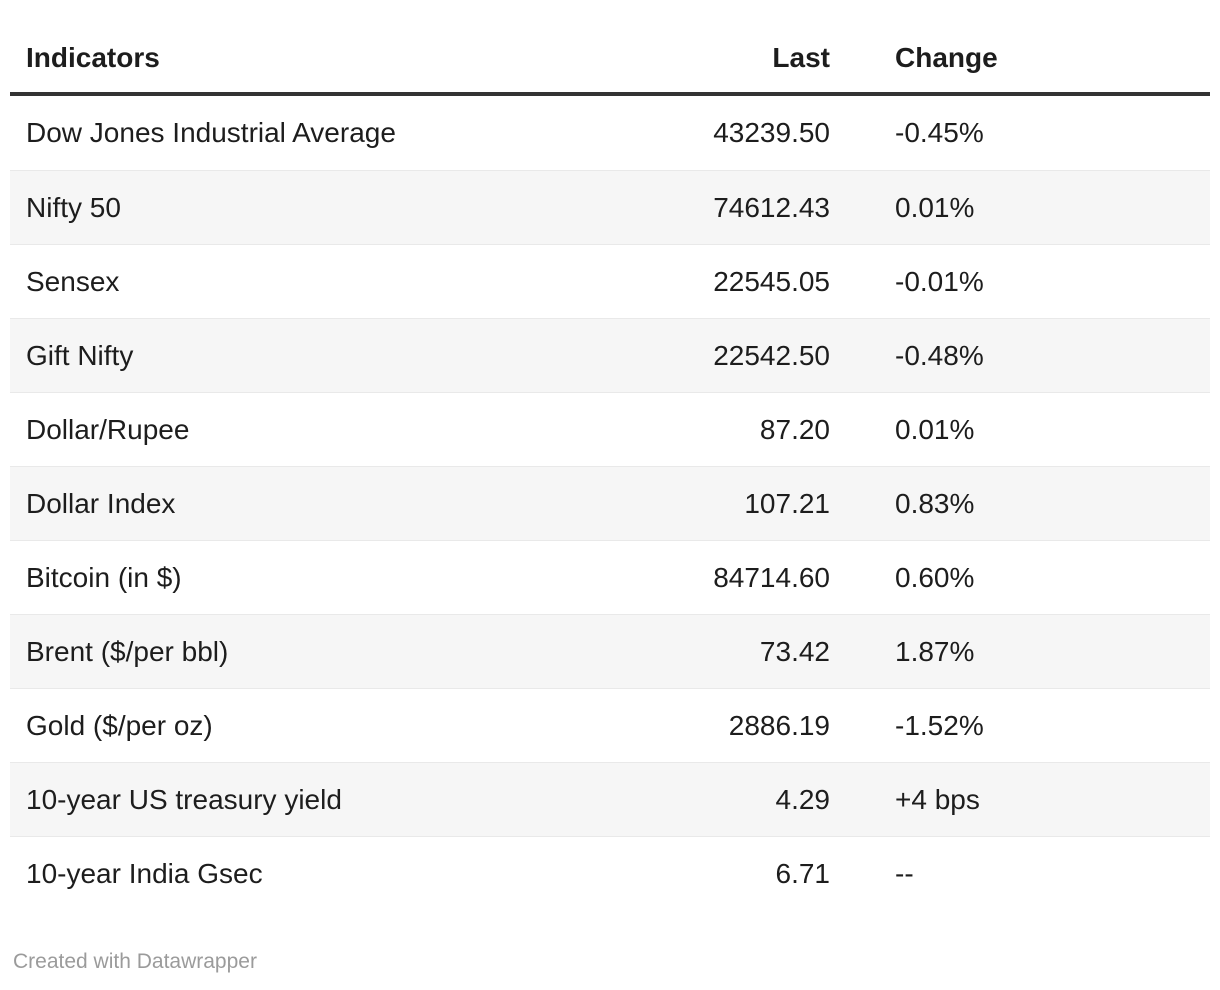 This screenshot has width=1220, height=990. What do you see at coordinates (184, 799) in the screenshot?
I see `indicator-name: 10-year US treasury yield` at bounding box center [184, 799].